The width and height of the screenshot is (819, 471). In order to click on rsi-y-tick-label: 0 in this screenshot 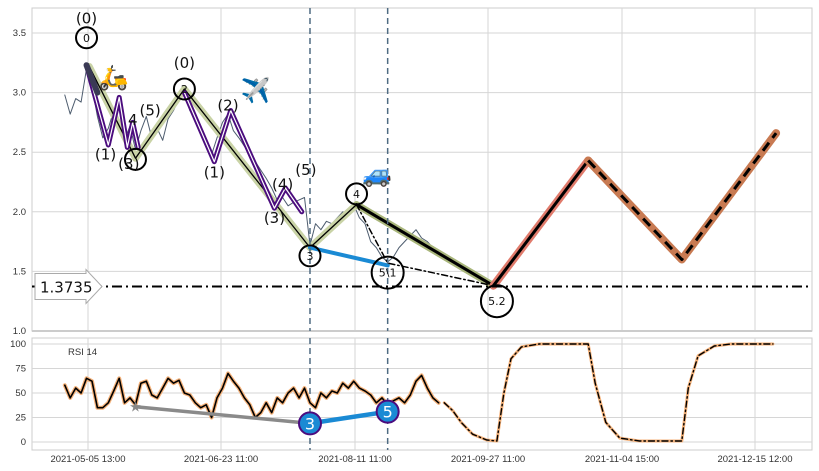, I will do `click(23, 442)`.